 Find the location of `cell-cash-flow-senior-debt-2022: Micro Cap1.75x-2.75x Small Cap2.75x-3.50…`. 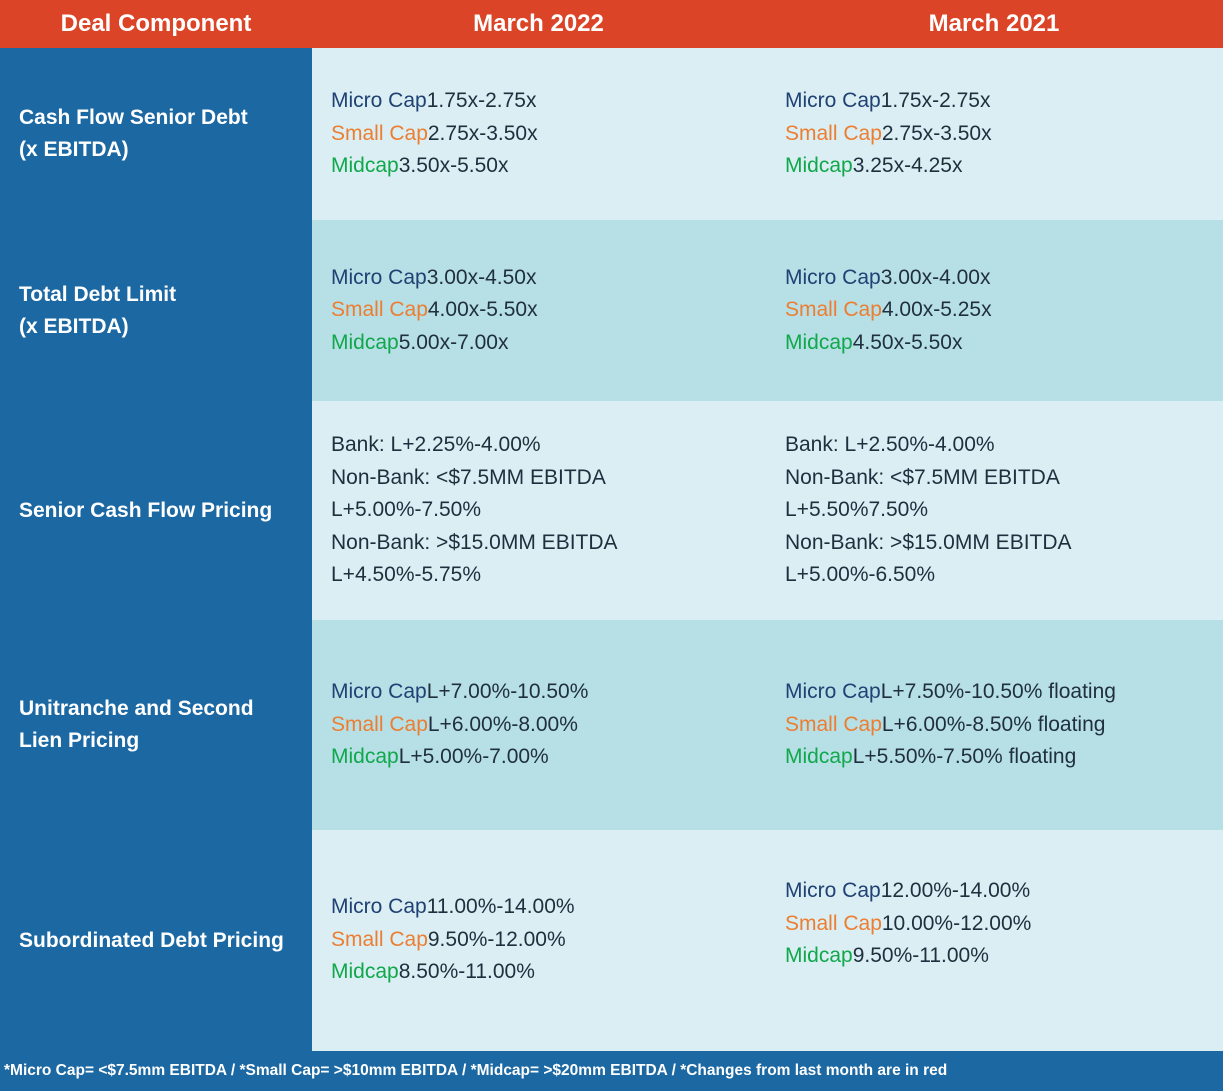

cell-cash-flow-senior-debt-2022: Micro Cap1.75x-2.75x Small Cap2.75x-3.50… is located at coordinates (541, 134).